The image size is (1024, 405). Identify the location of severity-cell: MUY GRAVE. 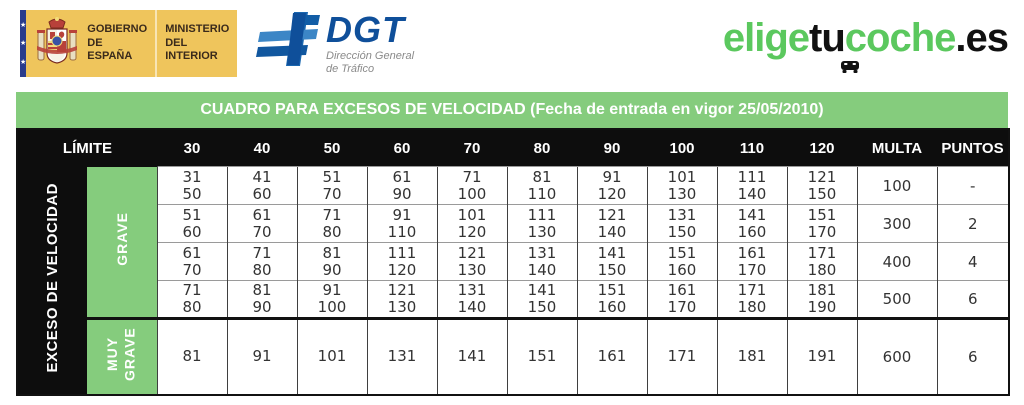
(122, 356).